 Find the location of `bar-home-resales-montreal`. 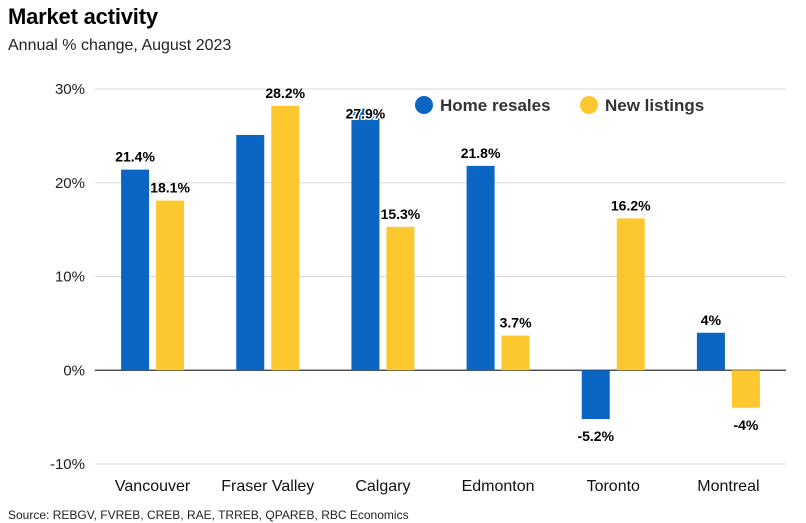

bar-home-resales-montreal is located at coordinates (710, 351).